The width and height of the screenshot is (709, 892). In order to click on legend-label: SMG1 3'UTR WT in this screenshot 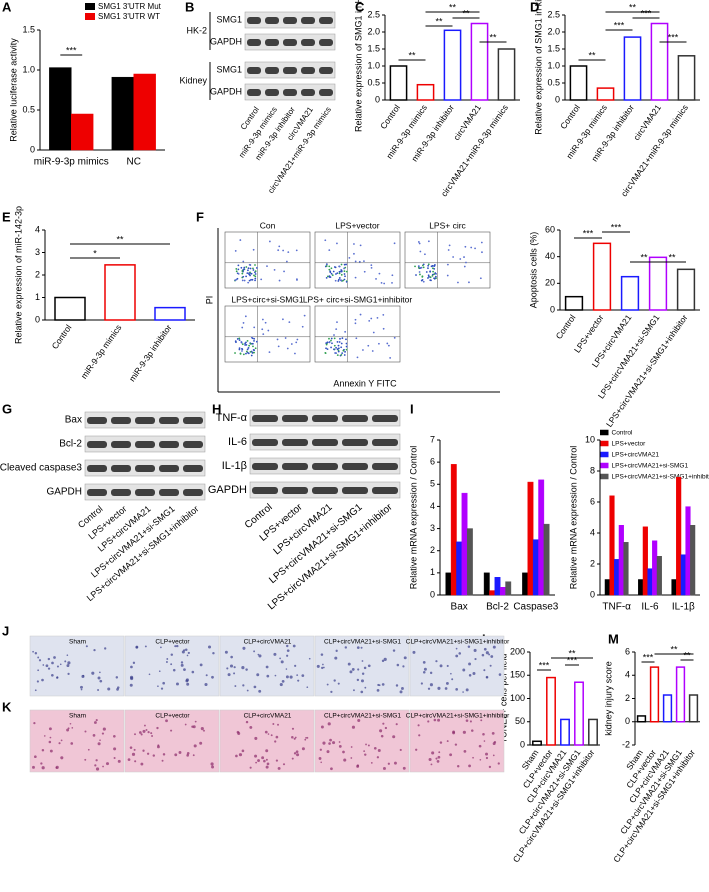, I will do `click(129, 16)`.